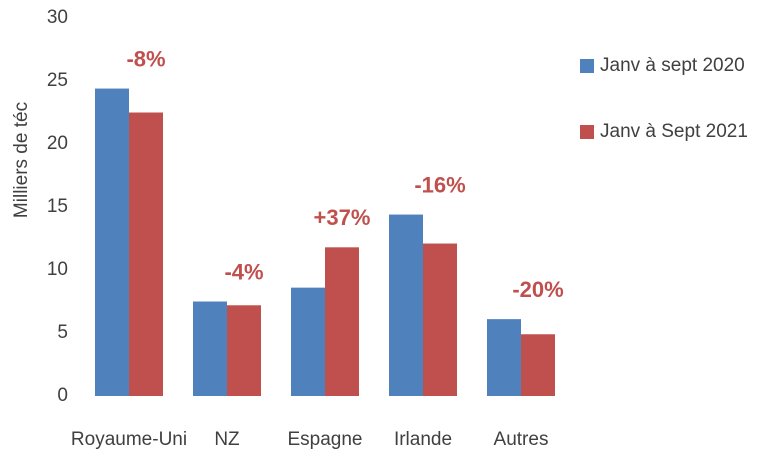 The image size is (782, 453). What do you see at coordinates (674, 131) in the screenshot?
I see `legend-label: Janv à Sept 2021` at bounding box center [674, 131].